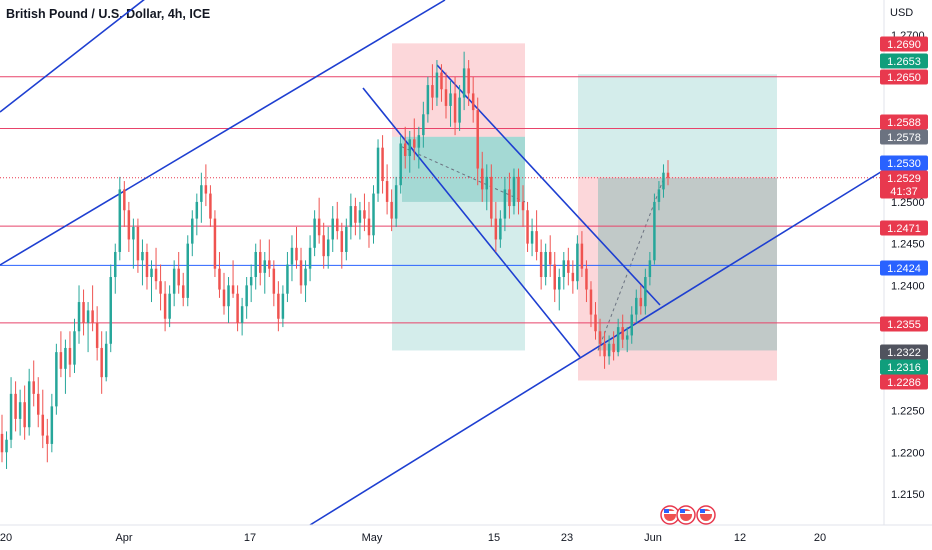 The image size is (932, 550). What do you see at coordinates (372, 538) in the screenshot?
I see `x-tick-label: May` at bounding box center [372, 538].